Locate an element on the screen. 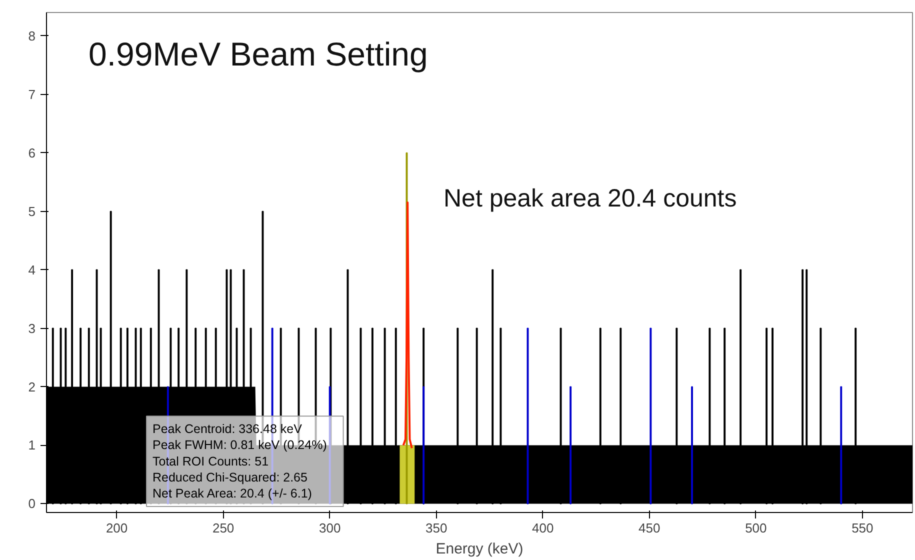  y-tick-label: 3 is located at coordinates (32, 328).